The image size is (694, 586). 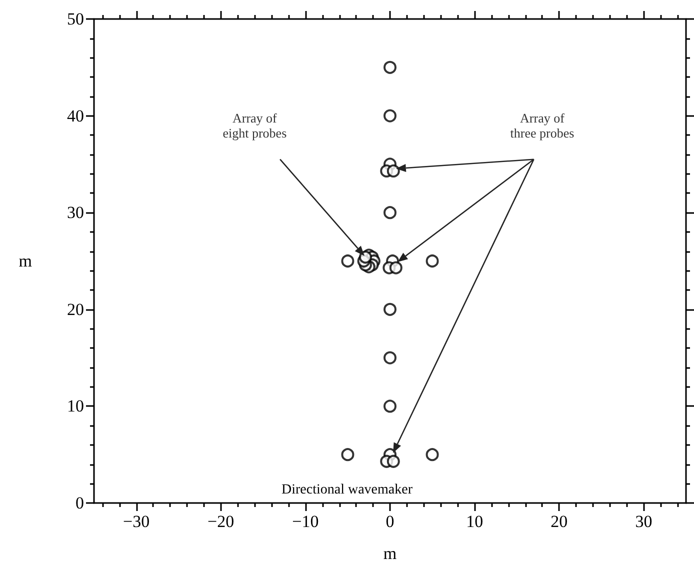 What do you see at coordinates (347, 490) in the screenshot?
I see `annotation: Directional wavemaker` at bounding box center [347, 490].